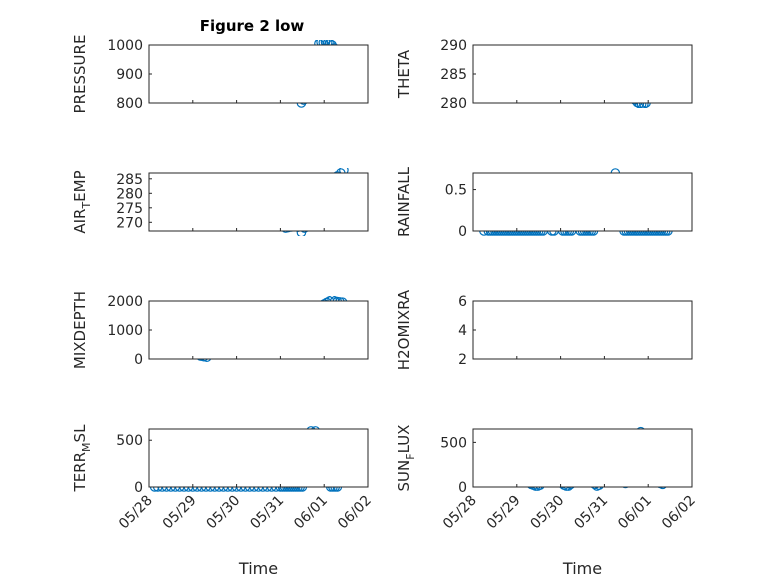 The height and width of the screenshot is (583, 778). What do you see at coordinates (82, 201) in the screenshot?
I see `y-axis-label: AIRTEMP` at bounding box center [82, 201].